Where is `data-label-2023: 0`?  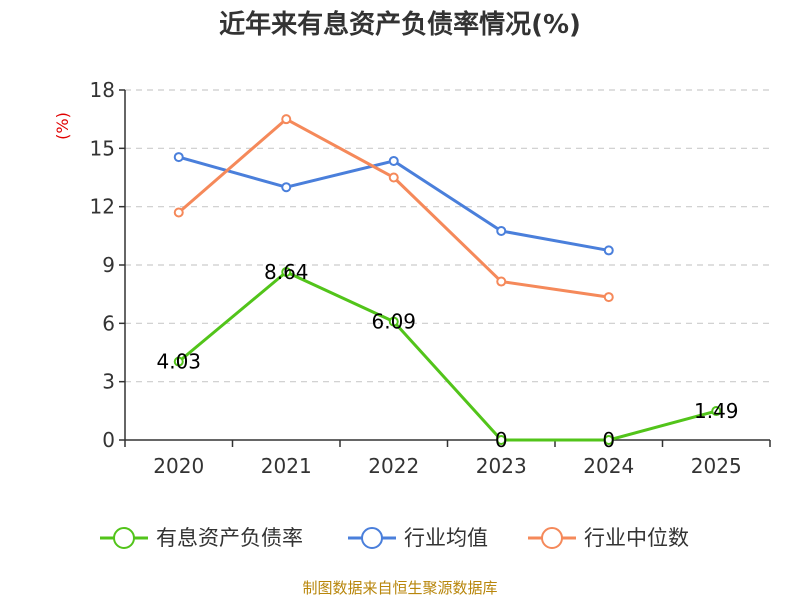
data-label-2023: 0 is located at coordinates (501, 440).